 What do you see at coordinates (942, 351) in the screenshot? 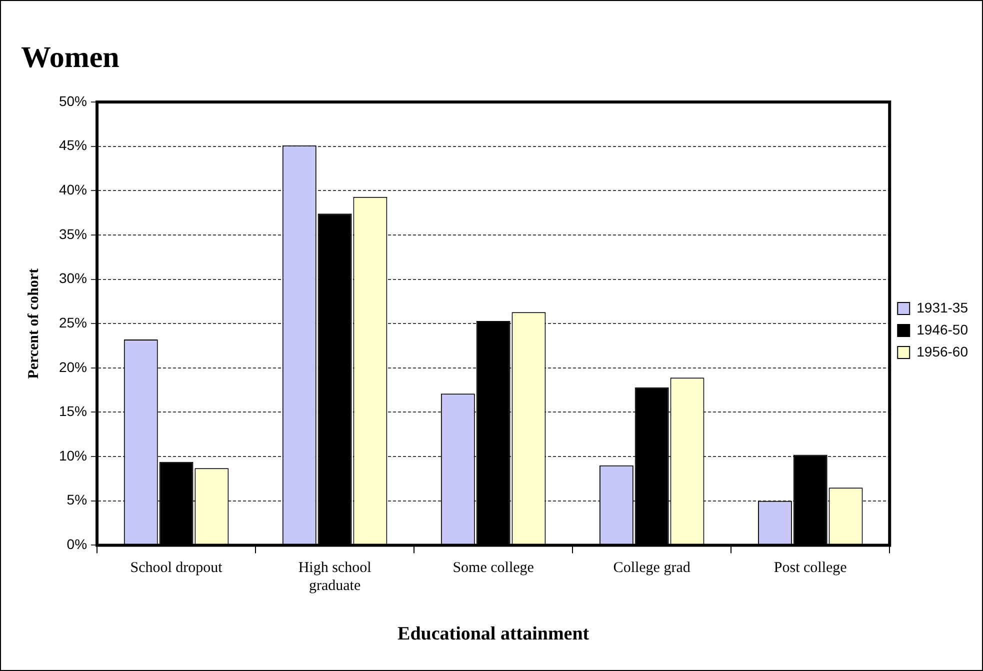
I see `legend-label: 1956-60` at bounding box center [942, 351].